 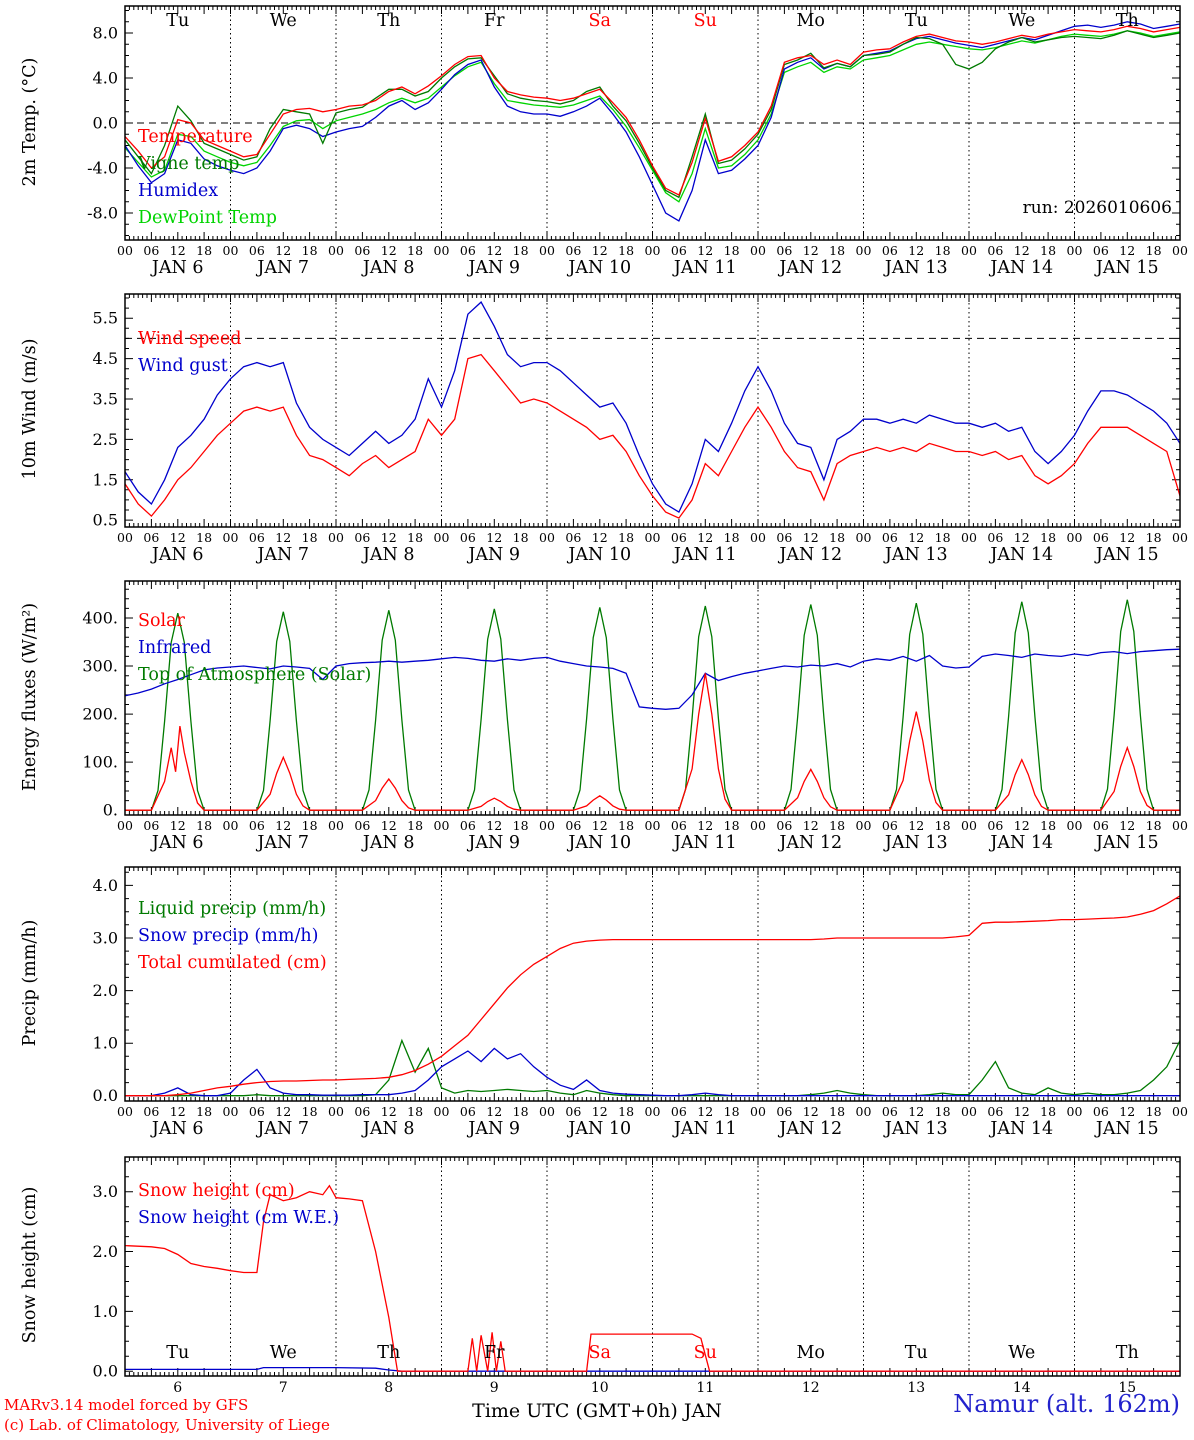 What do you see at coordinates (105, 358) in the screenshot?
I see `y-tick-label: 4.5` at bounding box center [105, 358].